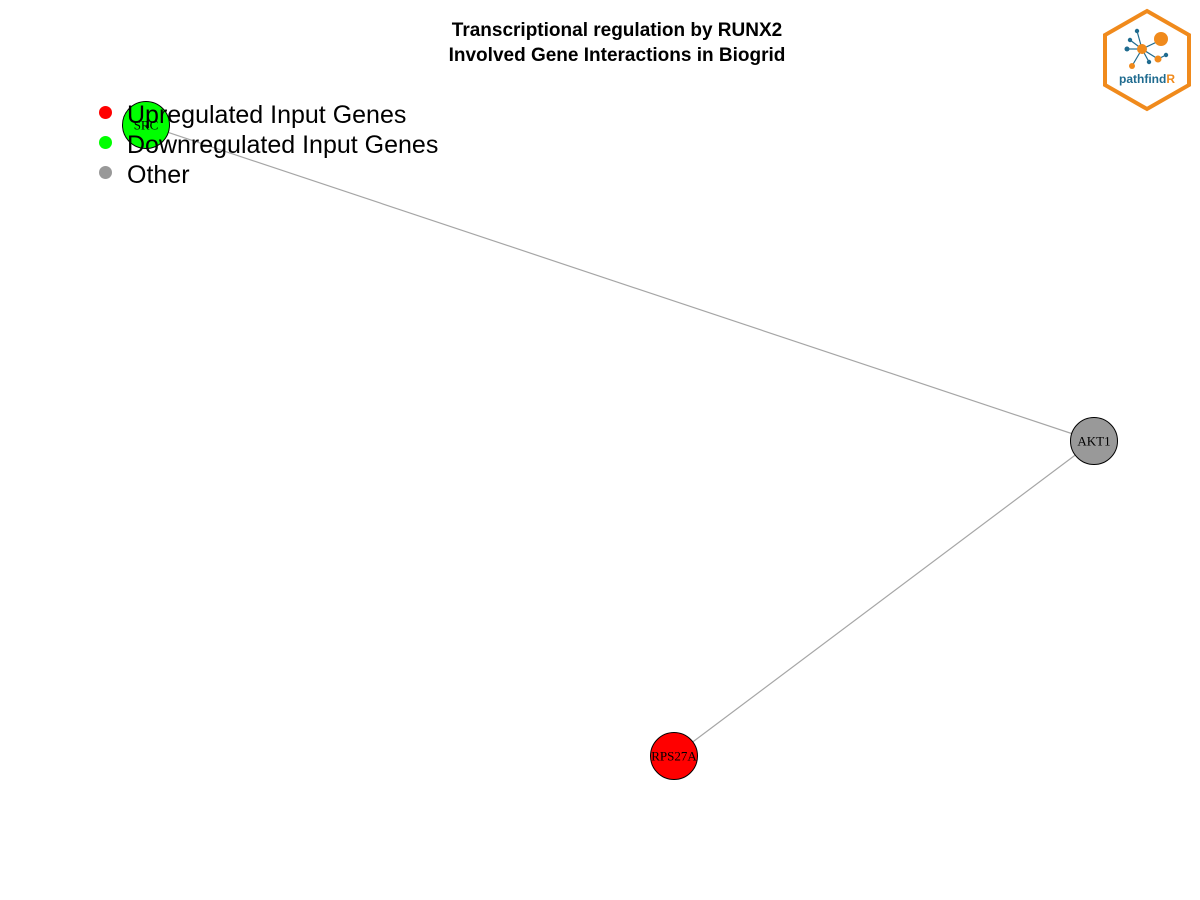 This screenshot has width=1200, height=900. Describe the element at coordinates (105, 172) in the screenshot. I see `legend-marker-other` at that location.